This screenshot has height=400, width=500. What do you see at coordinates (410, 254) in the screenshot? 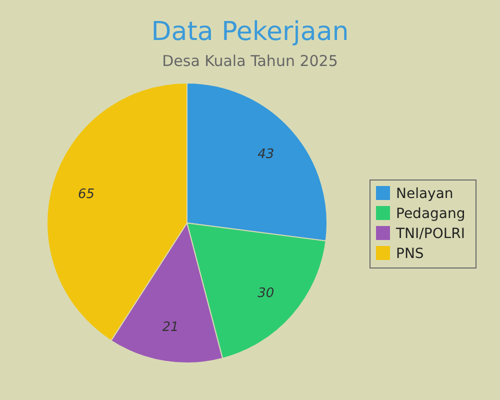
I see `legend-label: PNS` at bounding box center [410, 254].